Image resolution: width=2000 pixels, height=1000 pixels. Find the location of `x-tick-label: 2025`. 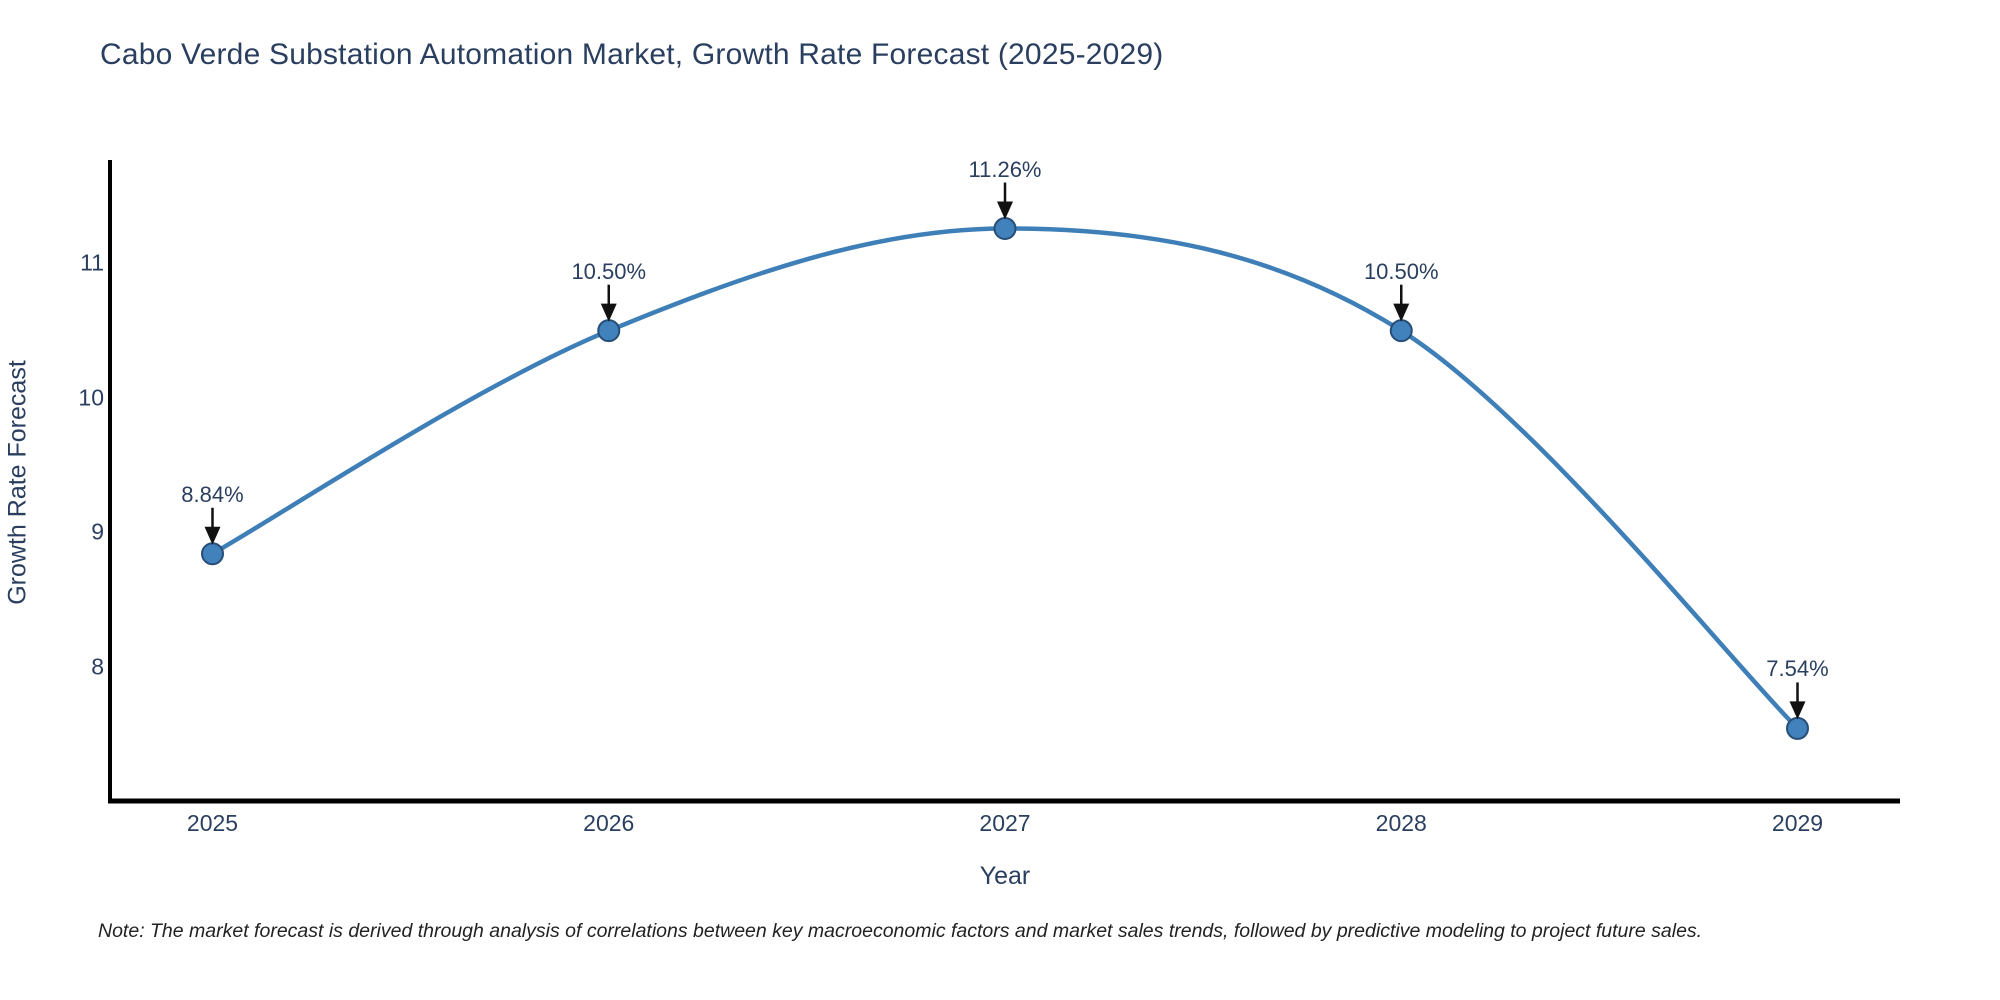

x-tick-label: 2025 is located at coordinates (212, 823).